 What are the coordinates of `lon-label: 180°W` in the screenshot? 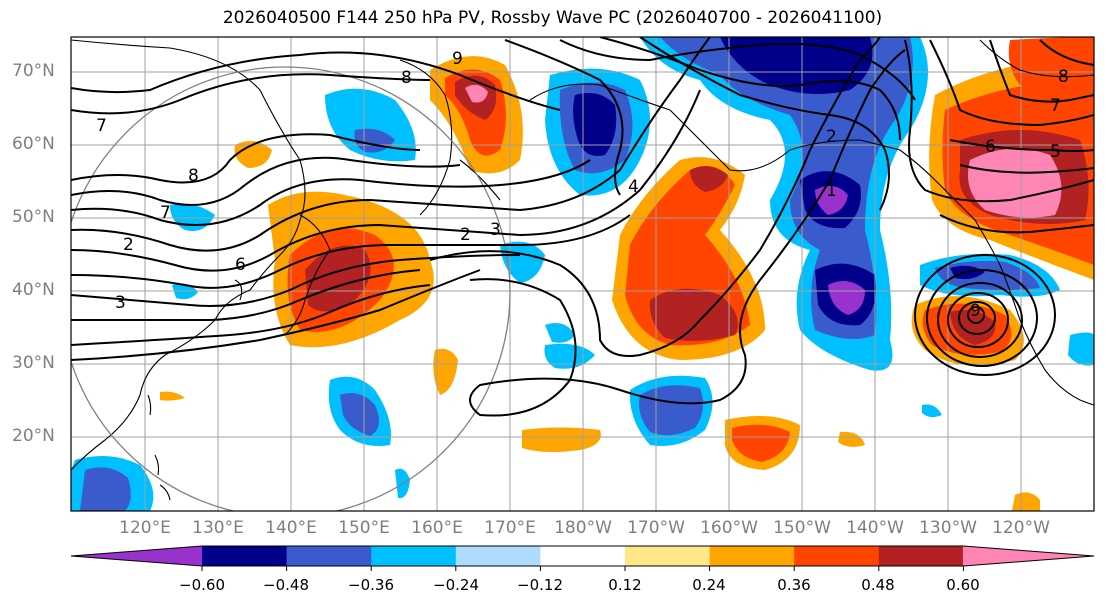 It's located at (583, 528).